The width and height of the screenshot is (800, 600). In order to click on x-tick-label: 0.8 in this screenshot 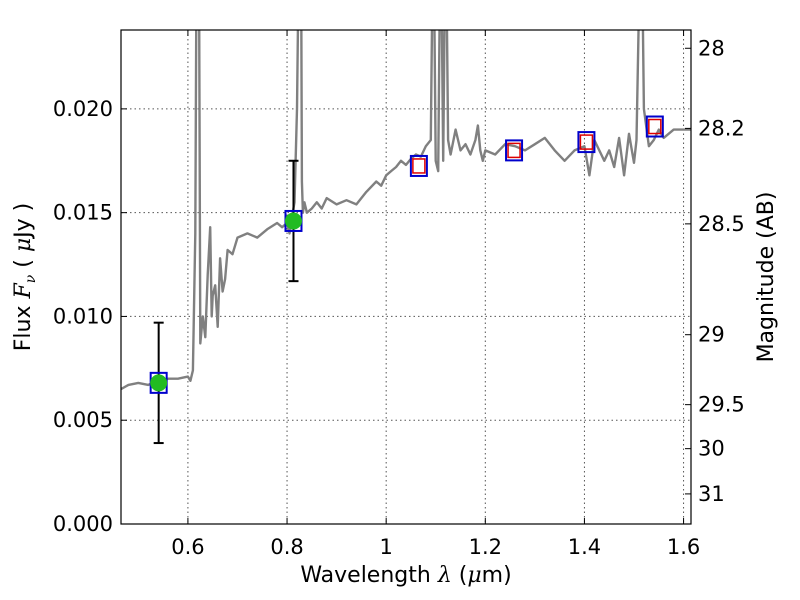, I will do `click(286, 547)`.